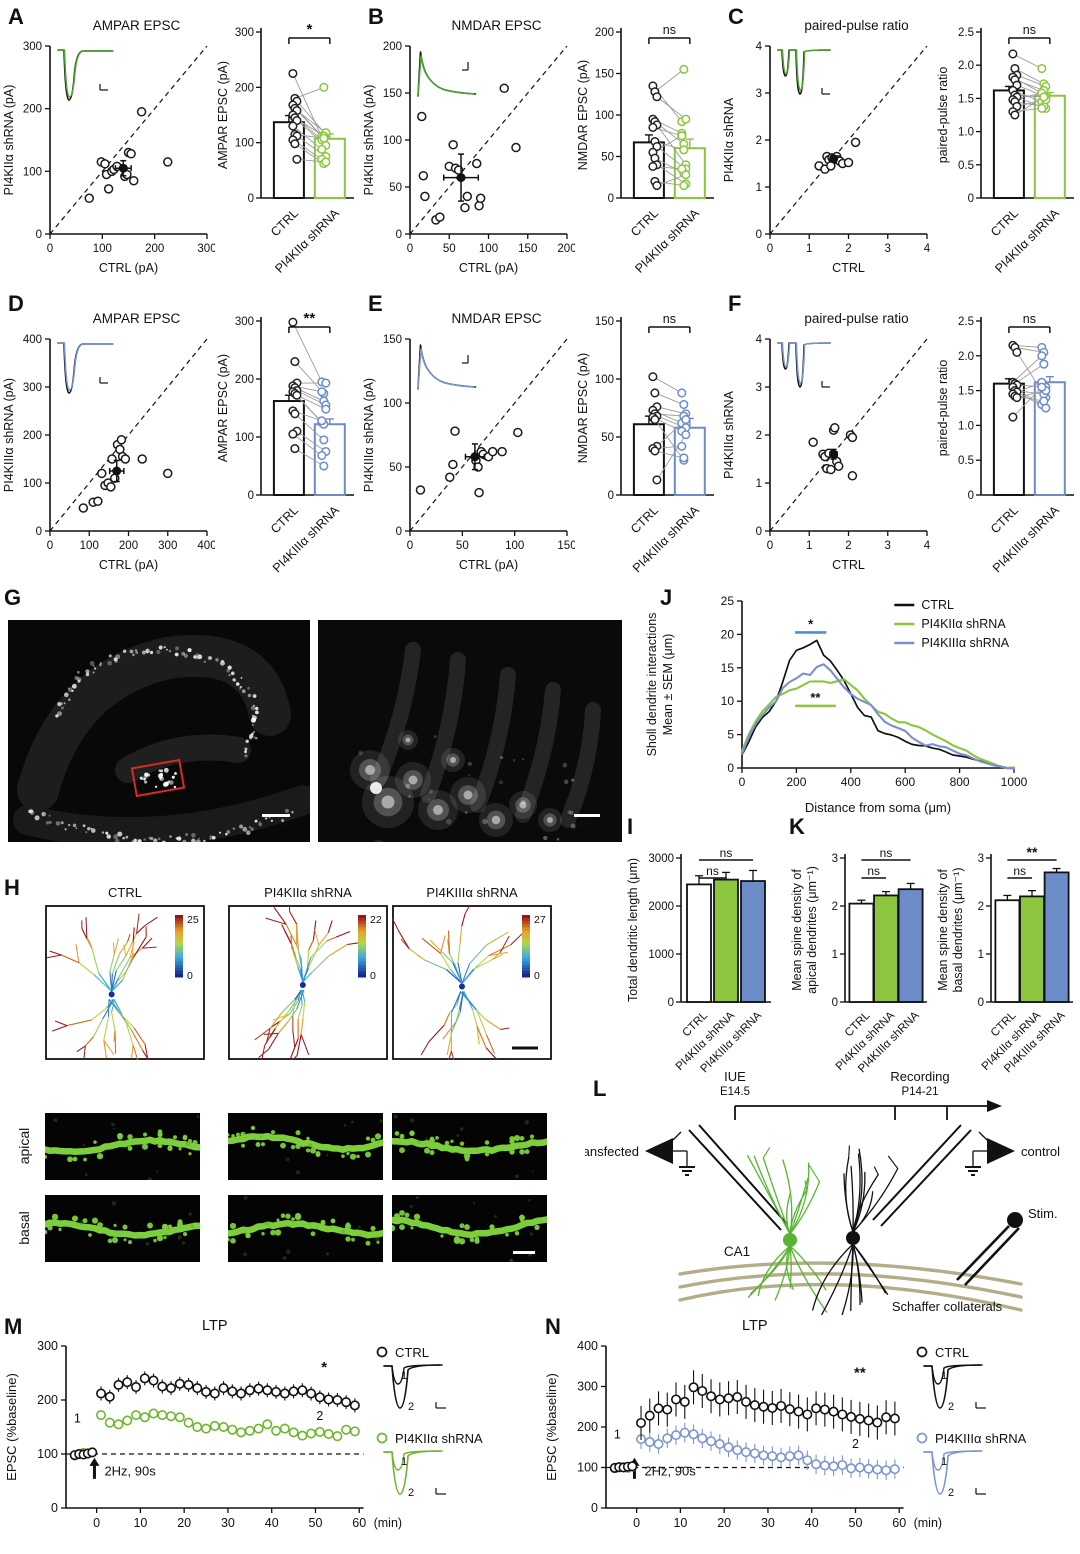 The width and height of the screenshot is (1080, 1554). Describe the element at coordinates (981, 1438) in the screenshot. I see `svg-text: PI4KIIIα shRNA` at that location.